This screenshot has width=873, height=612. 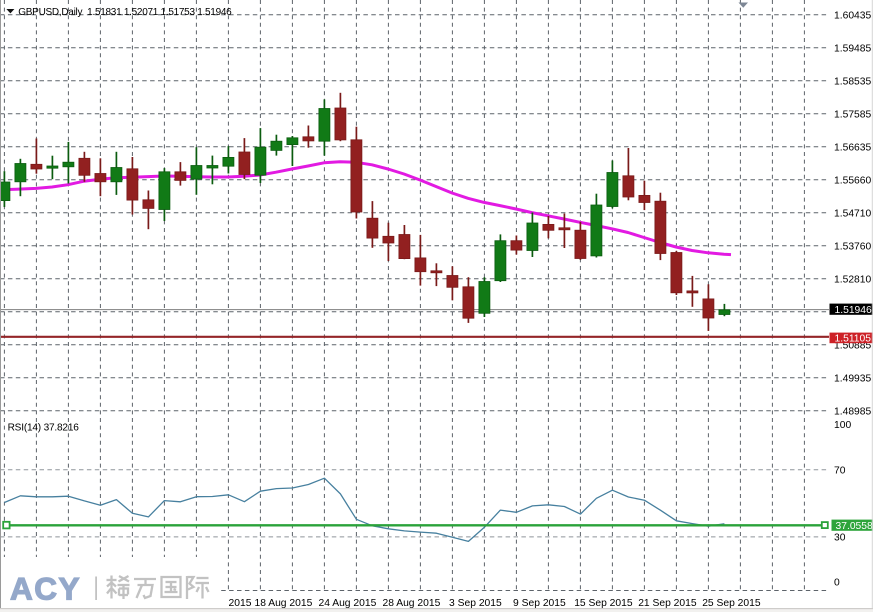 I want to click on svg-text: 30, so click(x=840, y=538).